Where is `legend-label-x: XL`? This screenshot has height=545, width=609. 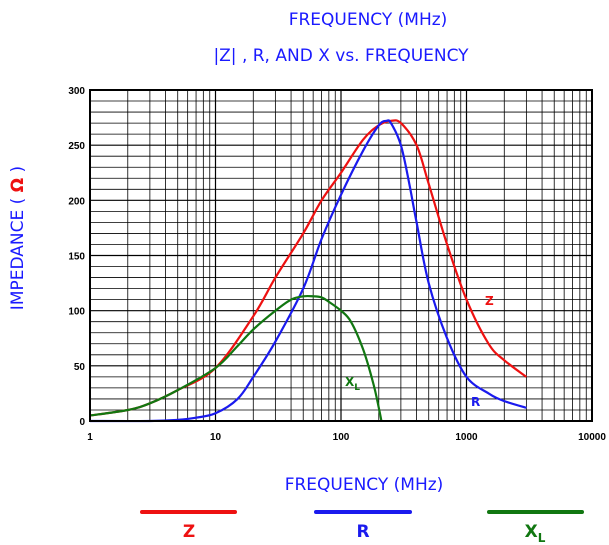
legend-label-x: XL is located at coordinates (535, 533).